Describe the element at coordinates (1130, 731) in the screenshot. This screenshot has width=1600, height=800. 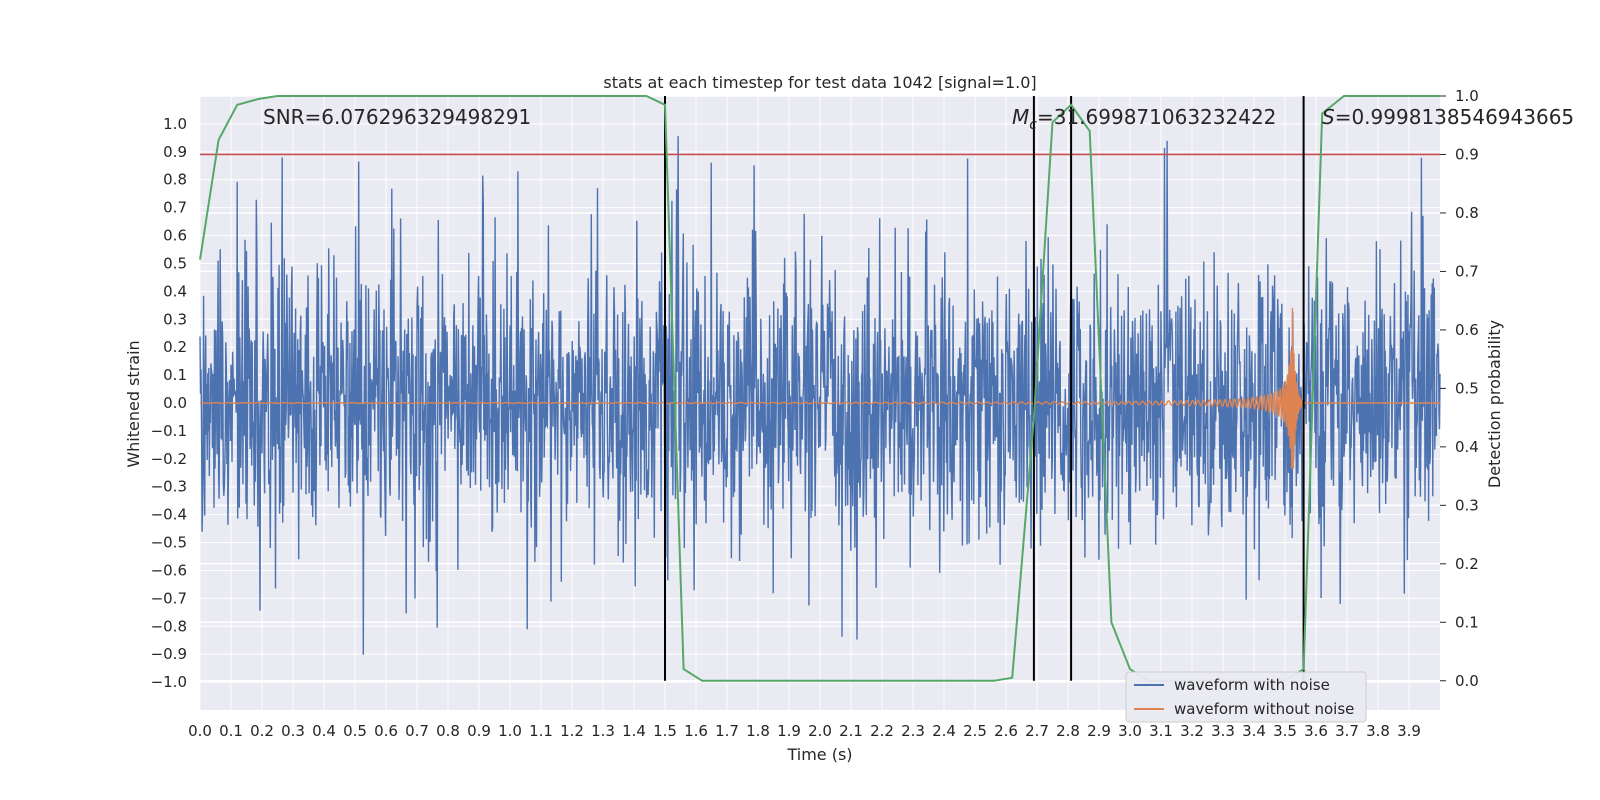
I see `x-tick-label: 3.0` at that location.